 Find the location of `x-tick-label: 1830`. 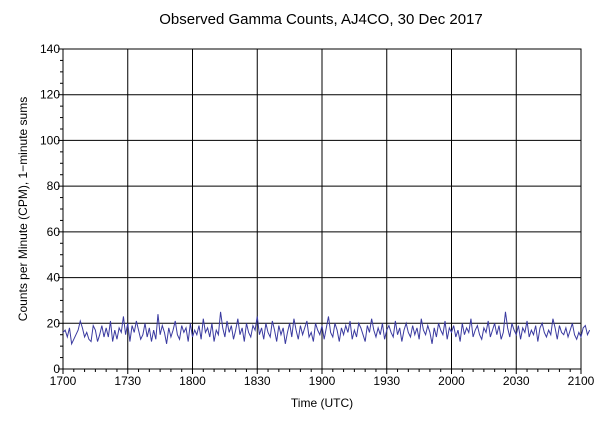

x-tick-label: 1830 is located at coordinates (257, 381).